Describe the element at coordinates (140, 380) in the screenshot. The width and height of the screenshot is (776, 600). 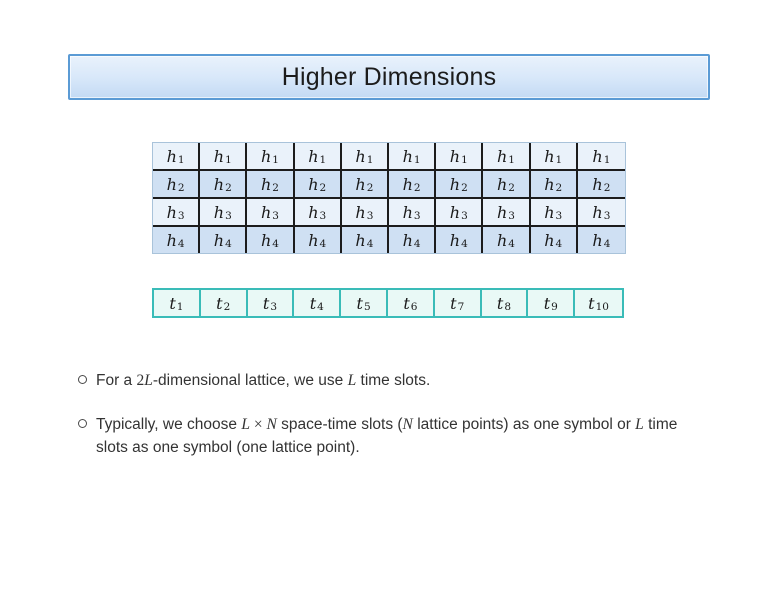
I see `math-segment: 2` at that location.